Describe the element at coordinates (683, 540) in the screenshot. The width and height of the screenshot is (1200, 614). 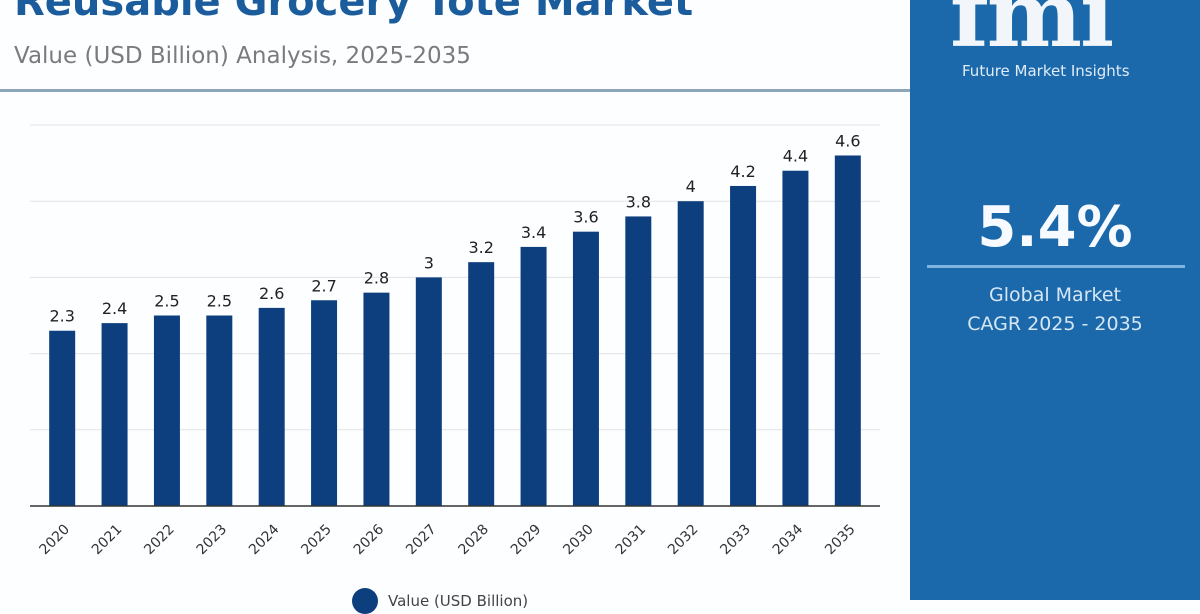
I see `x-tick-label: 2032` at that location.